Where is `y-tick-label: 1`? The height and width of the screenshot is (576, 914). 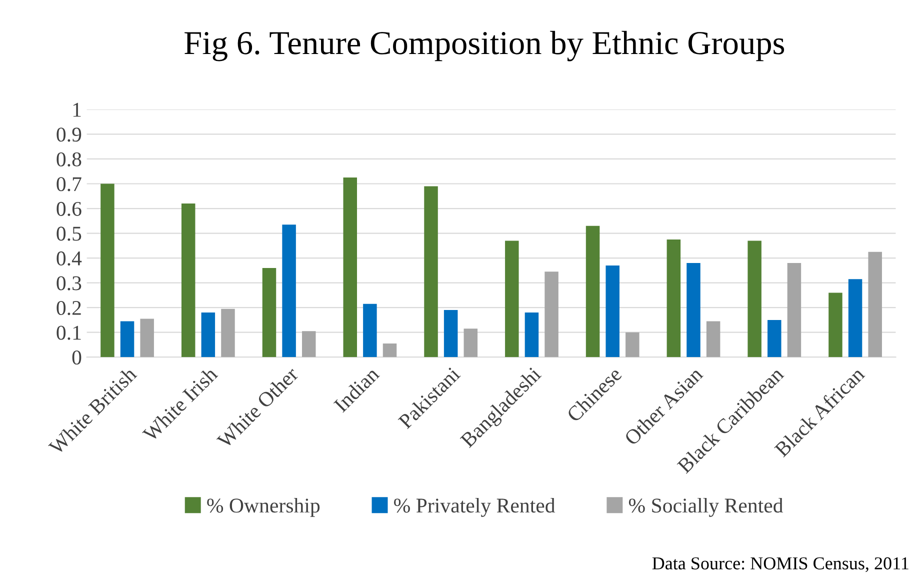
y-tick-label: 1 is located at coordinates (77, 109).